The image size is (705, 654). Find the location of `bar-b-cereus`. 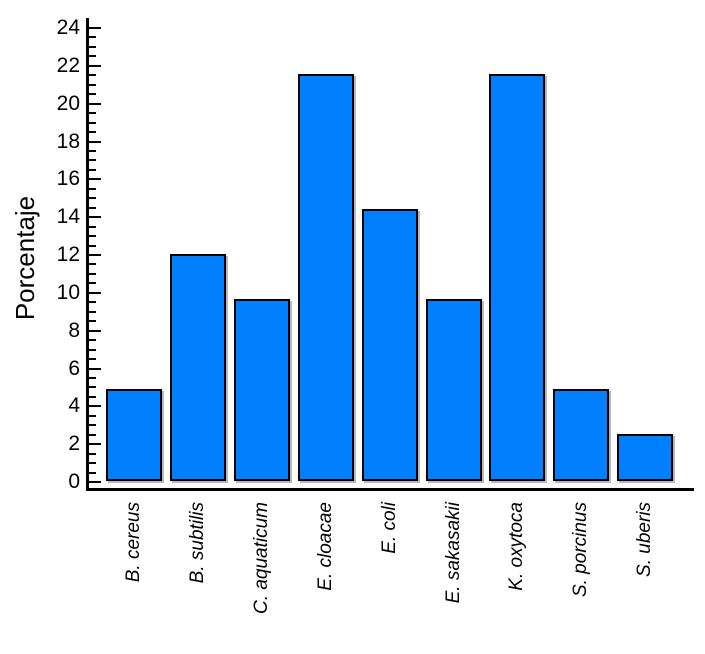

bar-b-cereus is located at coordinates (134, 435).